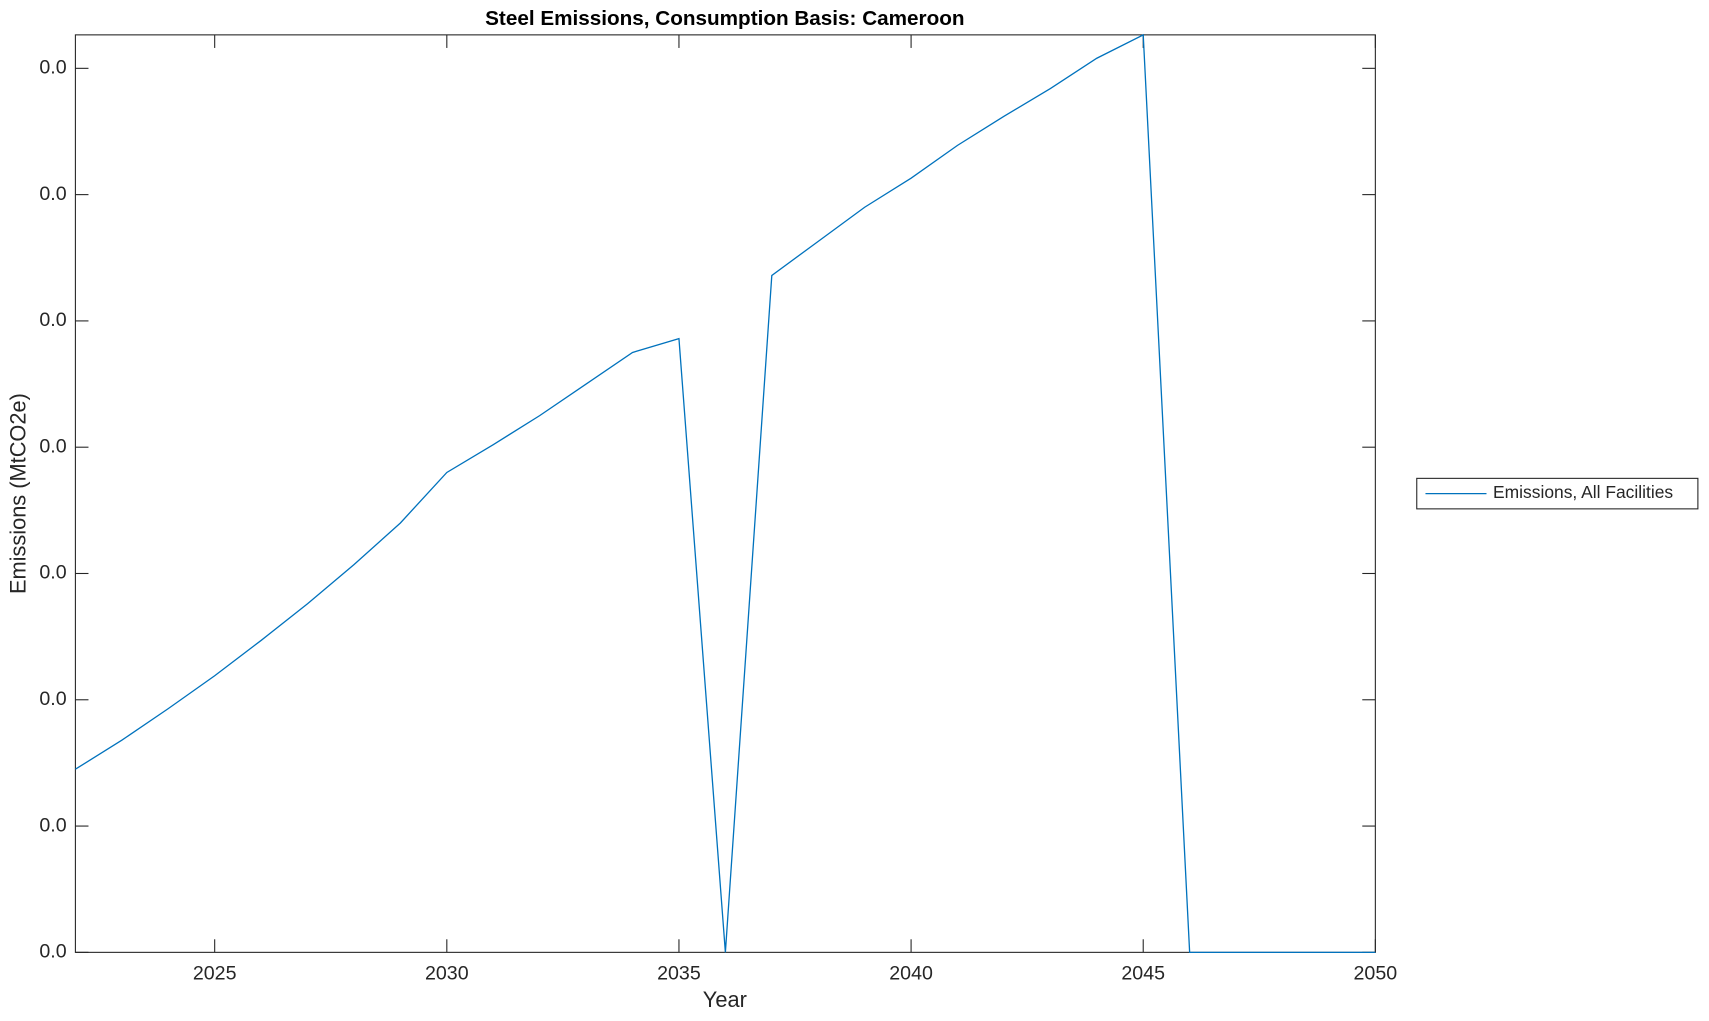 Image resolution: width=1709 pixels, height=1021 pixels. What do you see at coordinates (215, 973) in the screenshot?
I see `x-tick-label: 2025` at bounding box center [215, 973].